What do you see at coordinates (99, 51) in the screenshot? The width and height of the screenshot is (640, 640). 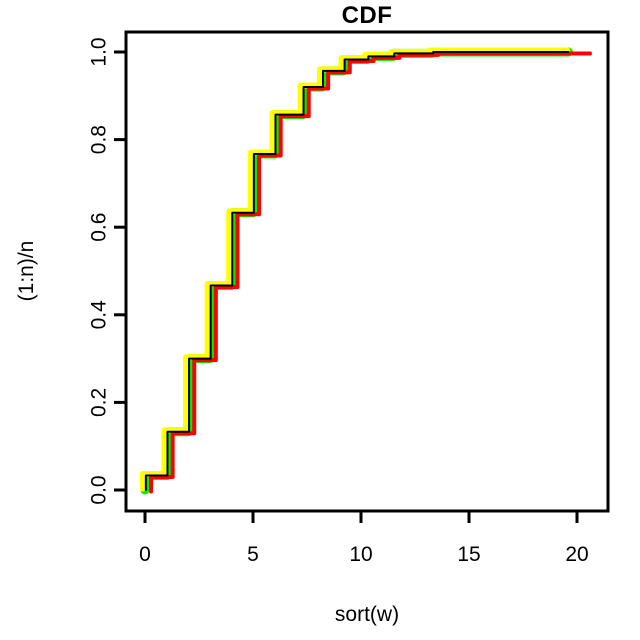 I see `y-tick-label: 1.0` at bounding box center [99, 51].